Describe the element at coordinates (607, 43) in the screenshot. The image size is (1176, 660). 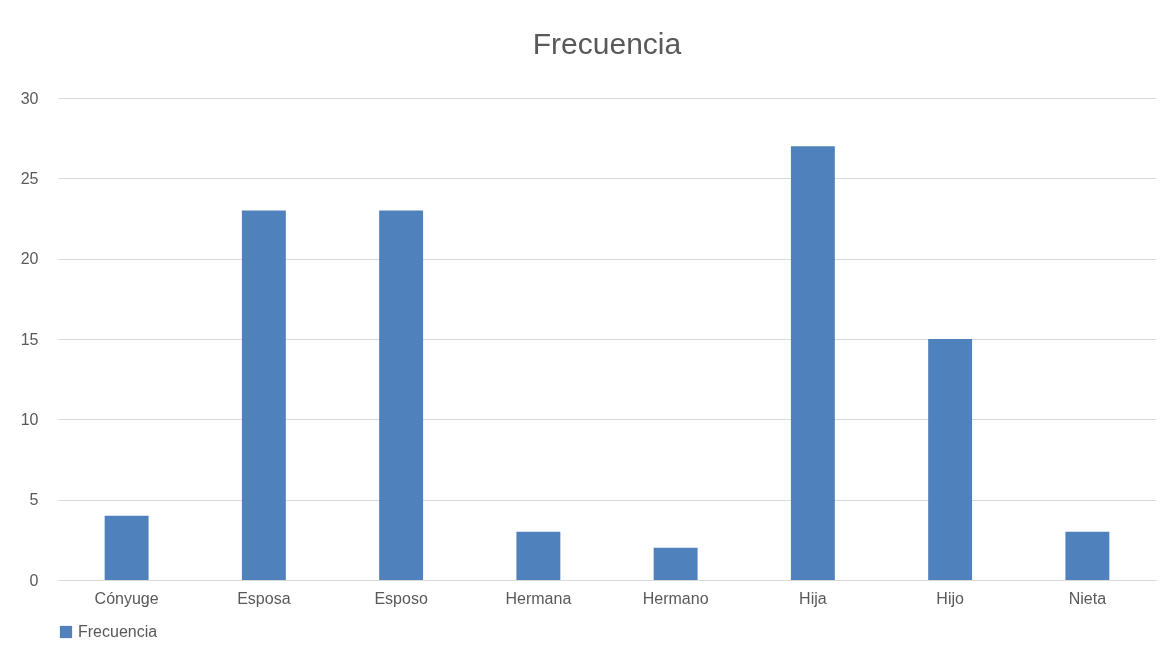
I see `chart-title: Frecuencia` at that location.